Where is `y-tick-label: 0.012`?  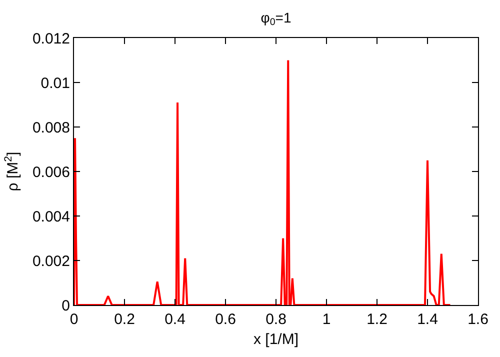
y-tick-label: 0.012 is located at coordinates (51, 39).